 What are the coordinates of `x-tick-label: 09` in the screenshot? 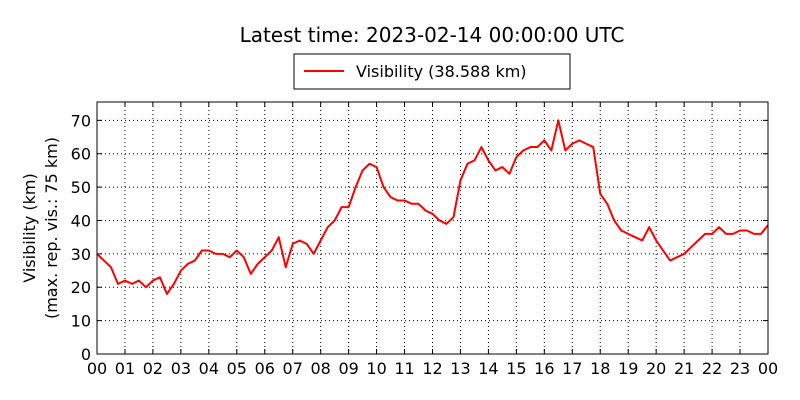 It's located at (348, 368).